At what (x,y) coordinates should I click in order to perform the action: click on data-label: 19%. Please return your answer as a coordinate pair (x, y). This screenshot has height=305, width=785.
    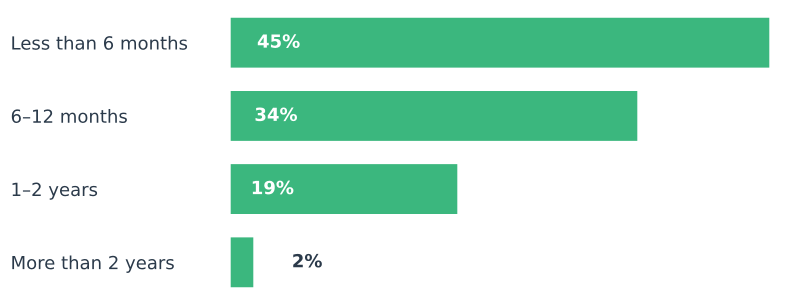
    Looking at the image, I should click on (273, 187).